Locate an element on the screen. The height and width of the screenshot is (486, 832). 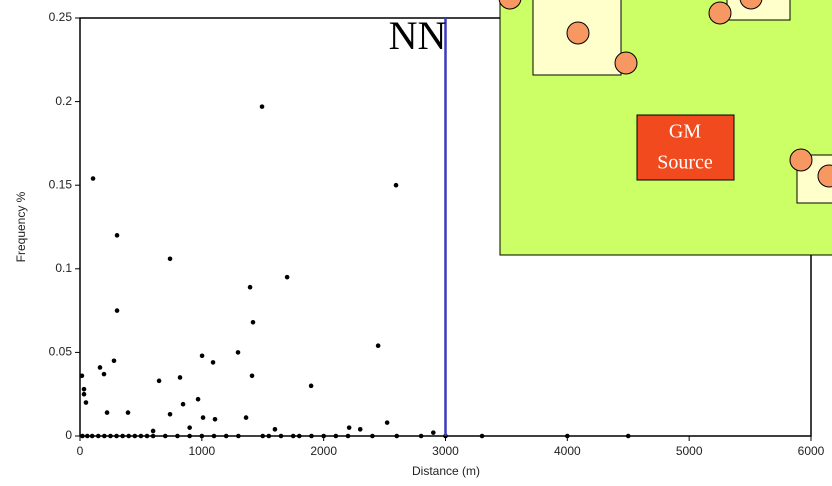
y-tick-label: 0.05 is located at coordinates (61, 352).